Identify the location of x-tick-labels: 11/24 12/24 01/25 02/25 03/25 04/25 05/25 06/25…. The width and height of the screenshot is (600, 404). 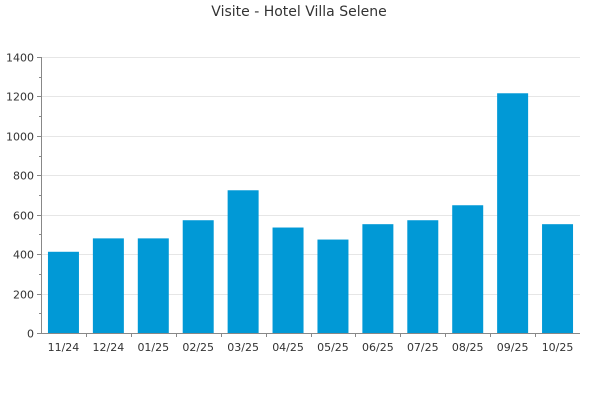
(311, 347).